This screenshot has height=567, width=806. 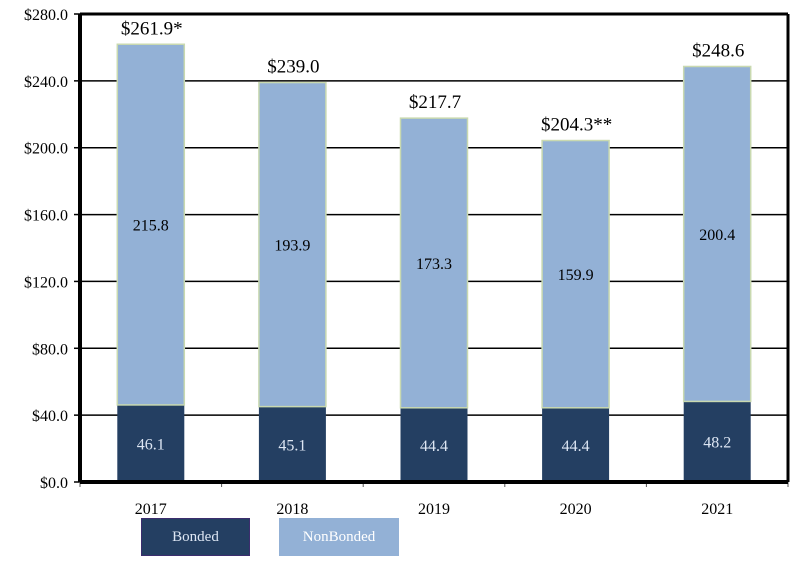 What do you see at coordinates (717, 509) in the screenshot?
I see `x-tick-label: 2021` at bounding box center [717, 509].